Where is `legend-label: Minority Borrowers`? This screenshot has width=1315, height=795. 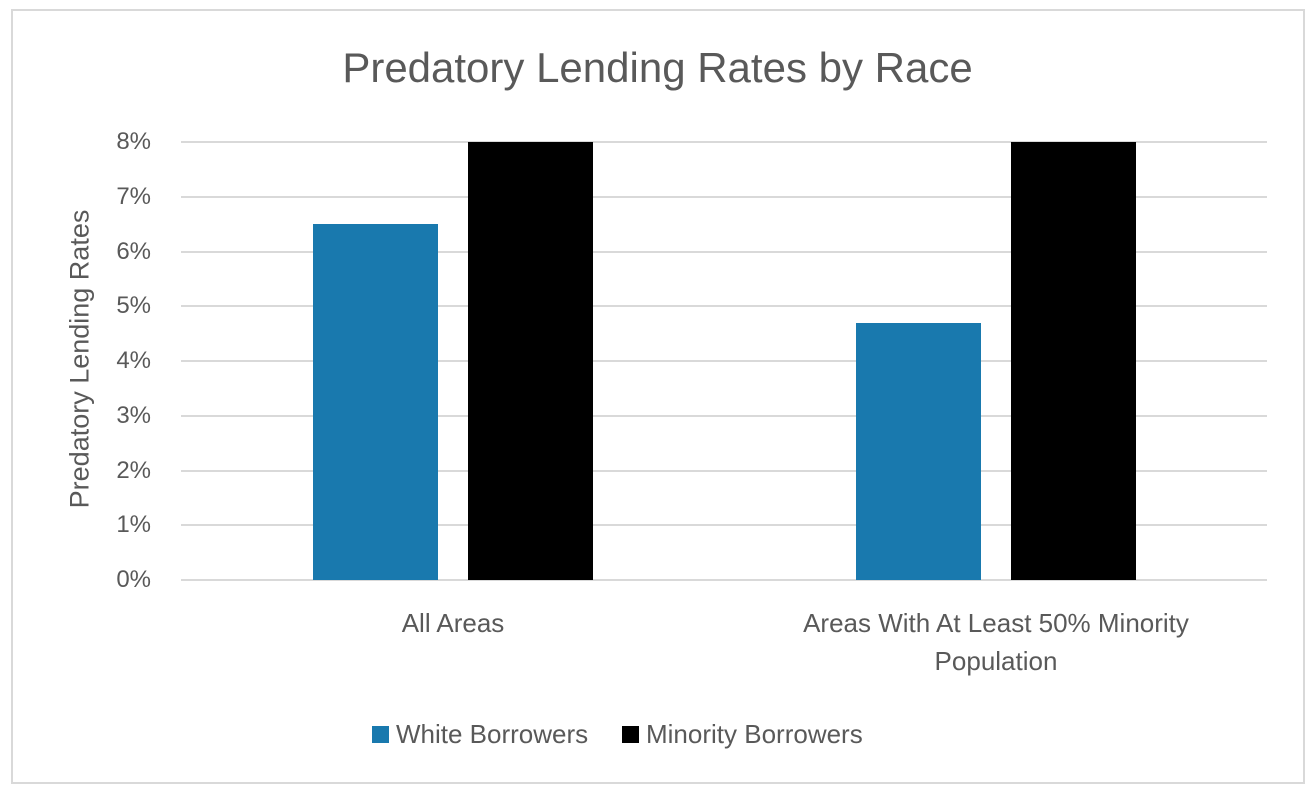
legend-label: Minority Borrowers is located at coordinates (754, 733).